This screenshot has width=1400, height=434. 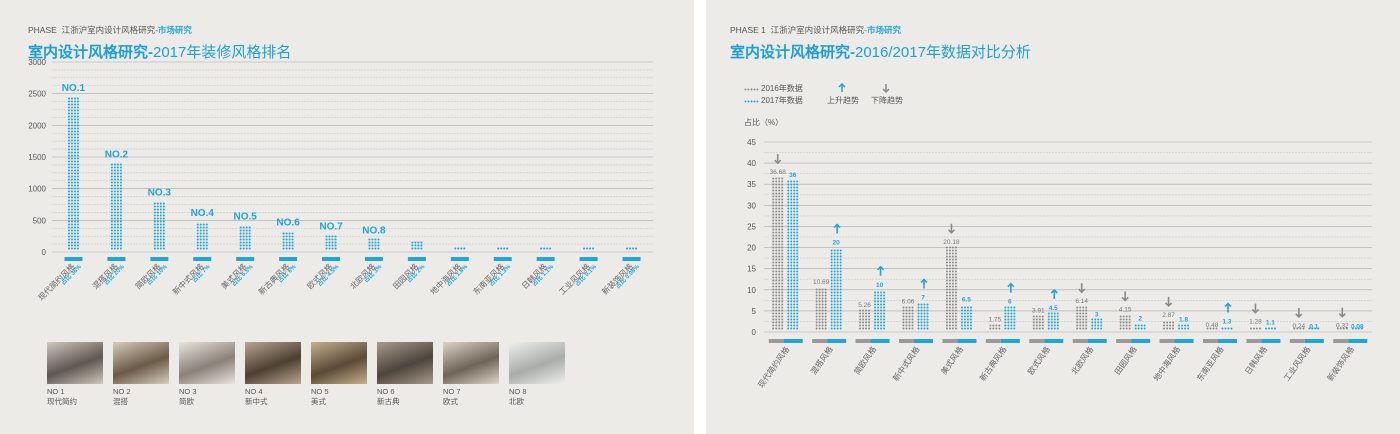 What do you see at coordinates (117, 154) in the screenshot?
I see `rank-label: NO.2` at bounding box center [117, 154].